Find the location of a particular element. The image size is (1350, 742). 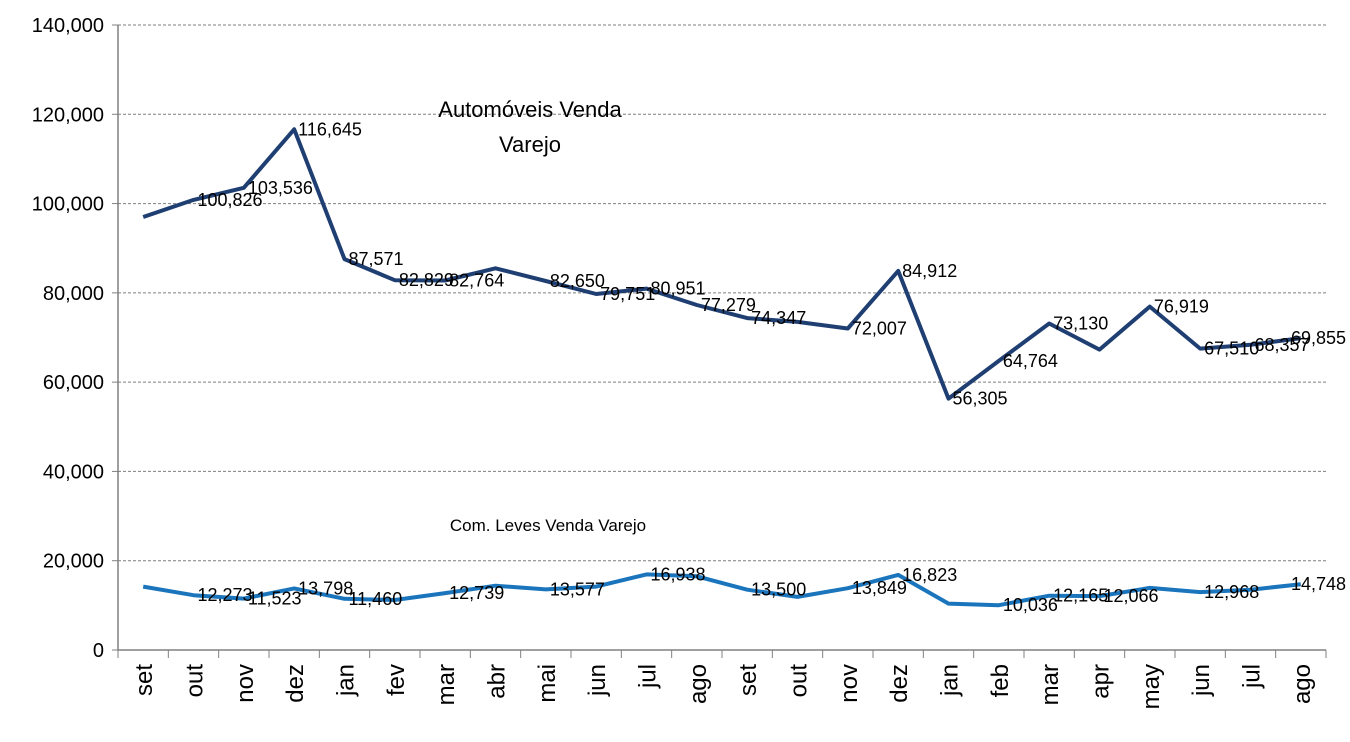

y-tick-label: 40,000 is located at coordinates (73, 472).